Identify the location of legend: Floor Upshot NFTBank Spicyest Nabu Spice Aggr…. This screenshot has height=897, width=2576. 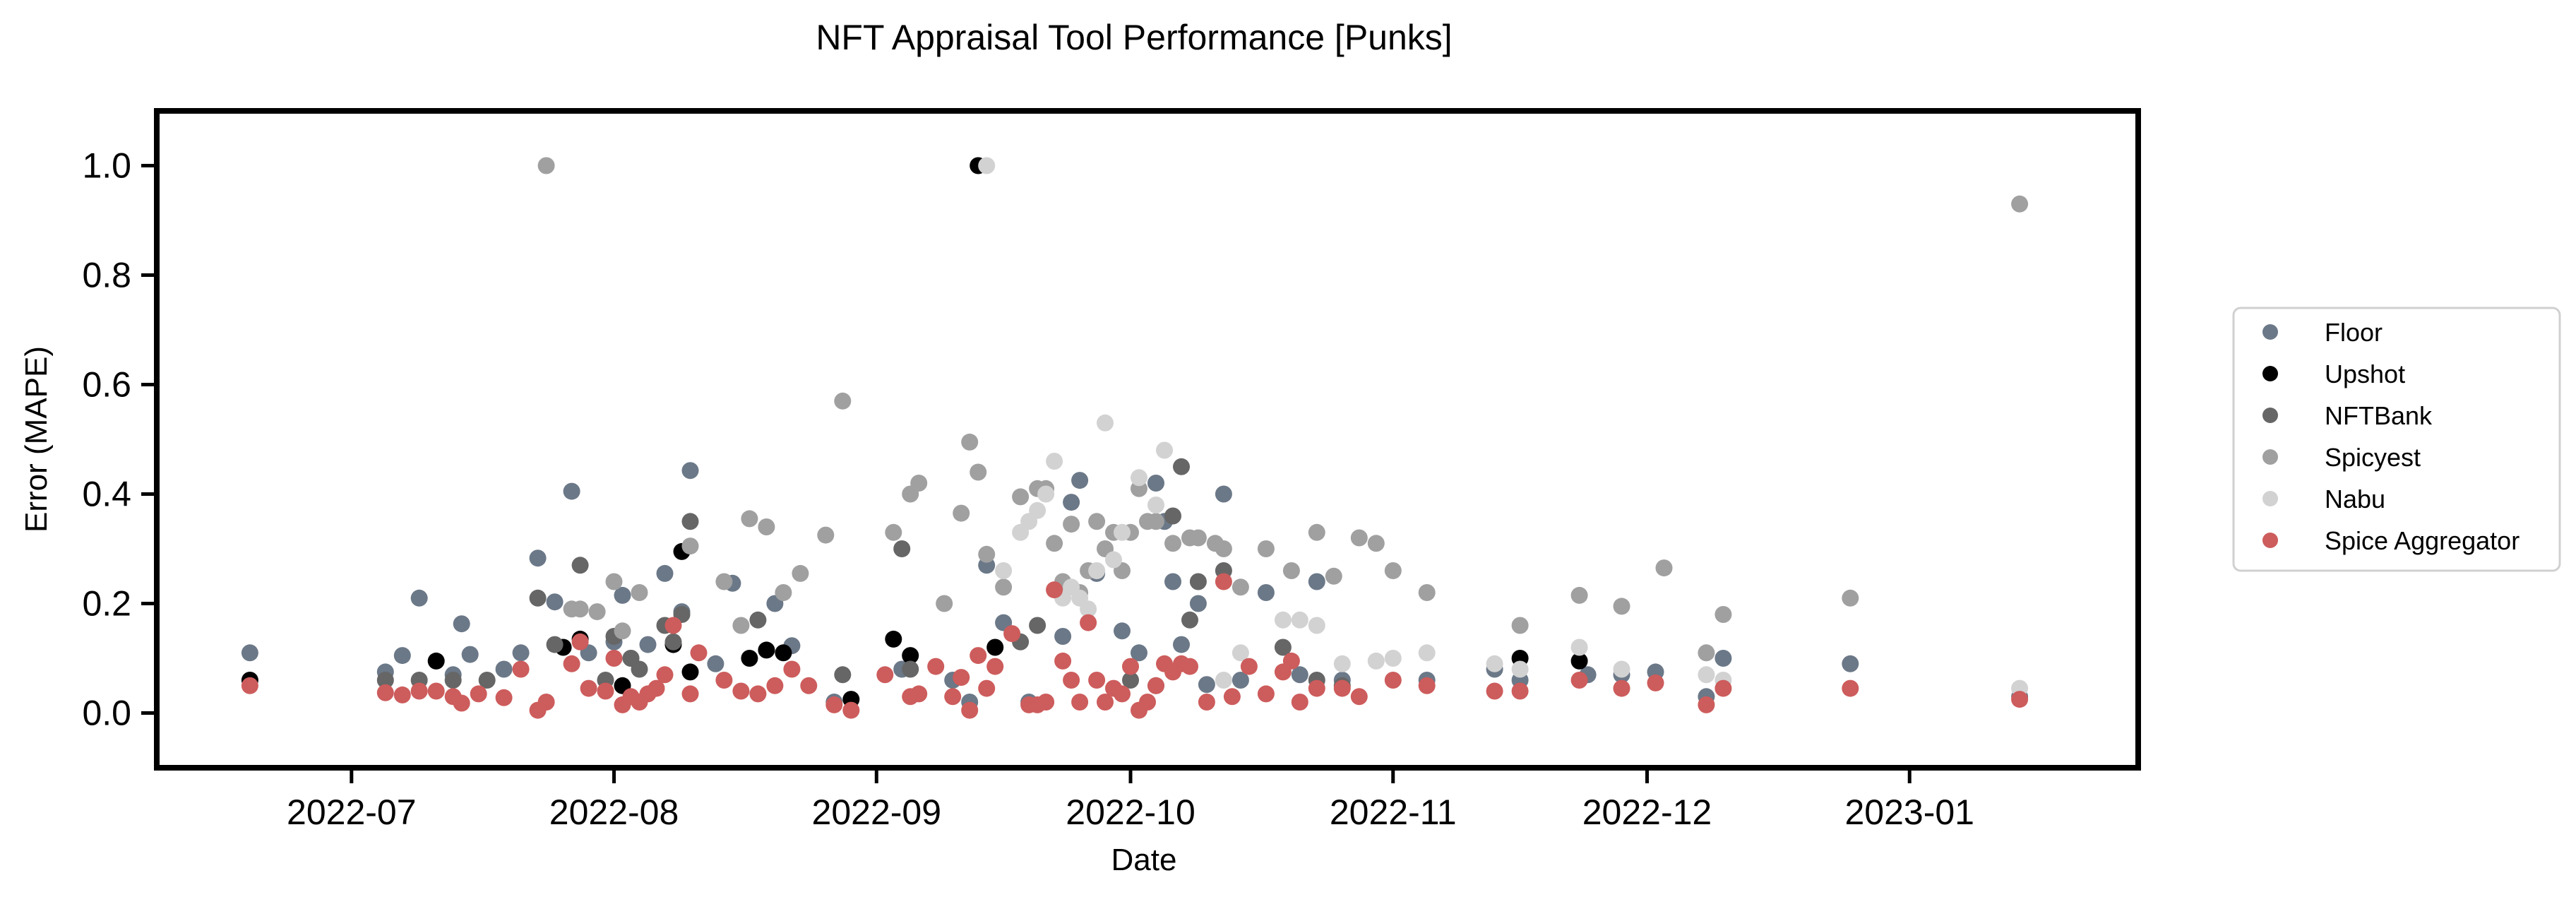
(2396, 439).